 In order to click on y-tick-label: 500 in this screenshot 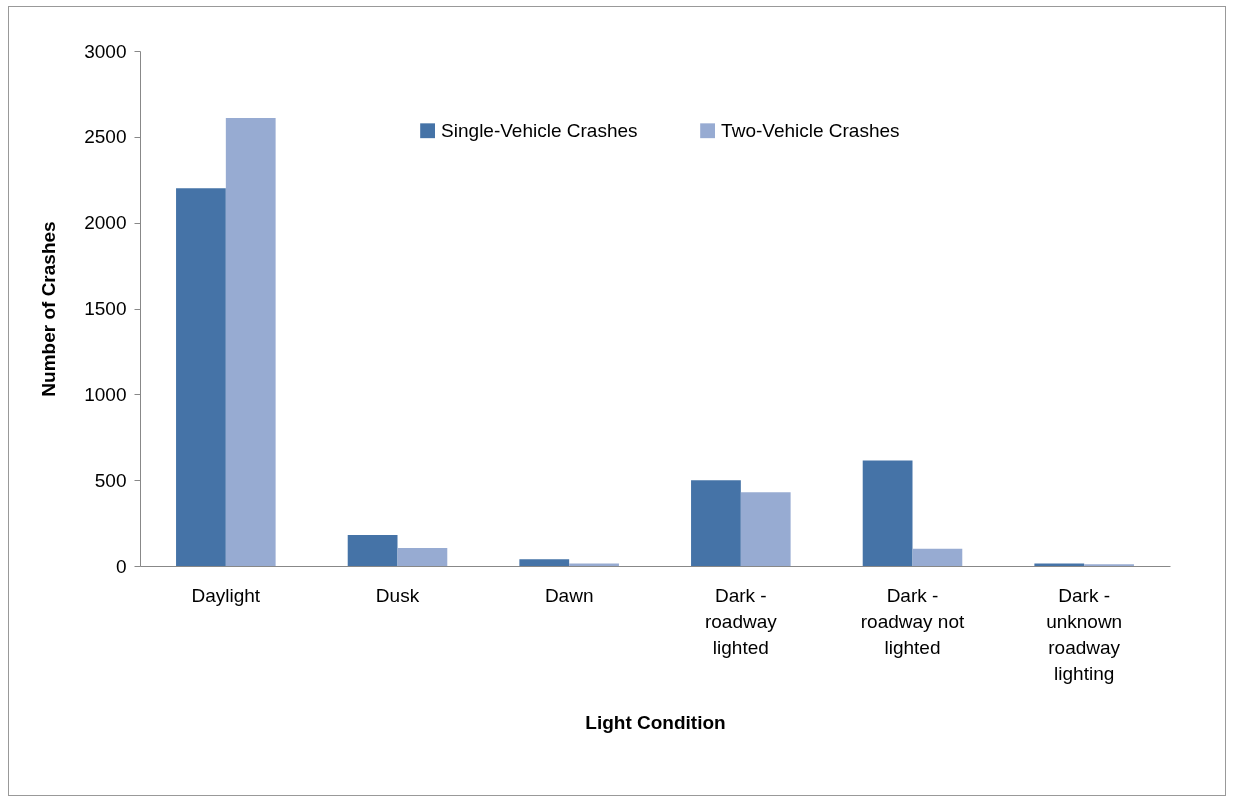, I will do `click(110, 480)`.